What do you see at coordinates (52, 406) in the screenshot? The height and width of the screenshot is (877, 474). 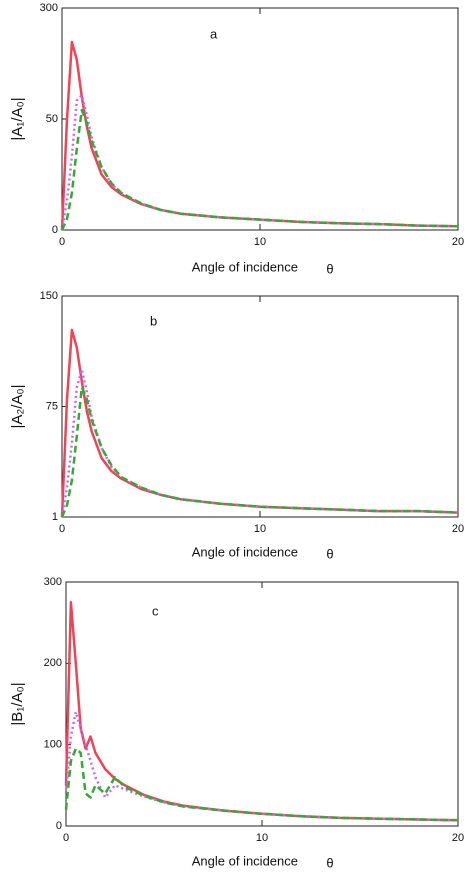 I see `y-tick-label: 75` at bounding box center [52, 406].